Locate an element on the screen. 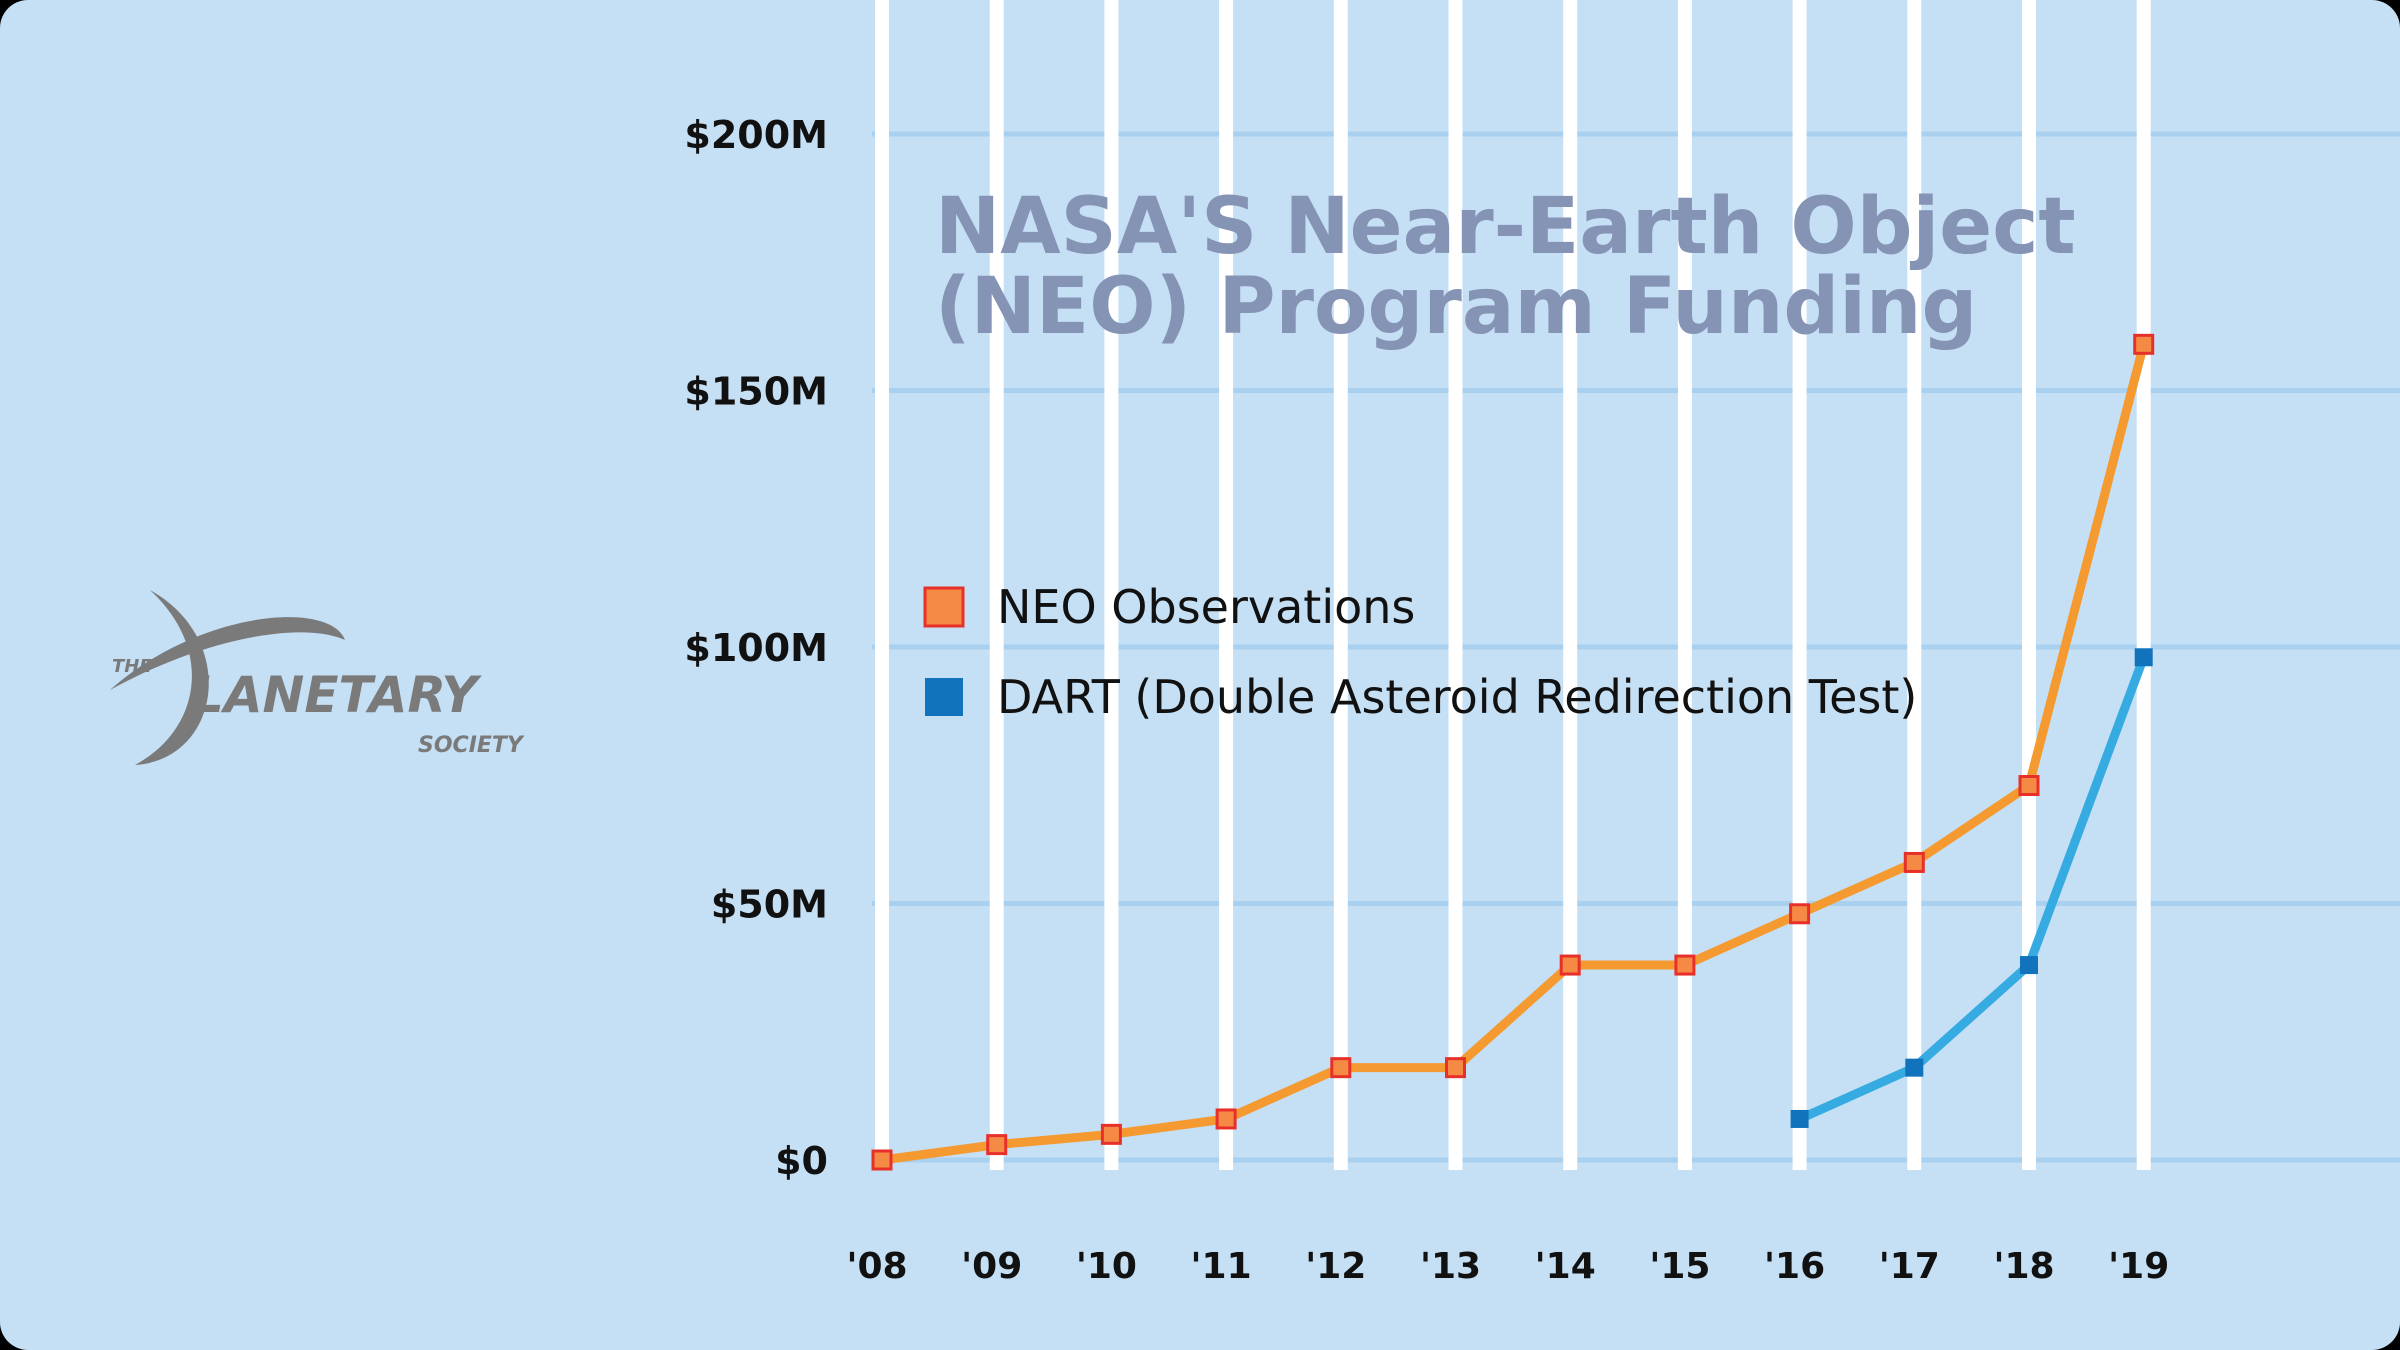 Image resolution: width=2400 pixels, height=1350 pixels. legend-swatch-dart is located at coordinates (944, 697).